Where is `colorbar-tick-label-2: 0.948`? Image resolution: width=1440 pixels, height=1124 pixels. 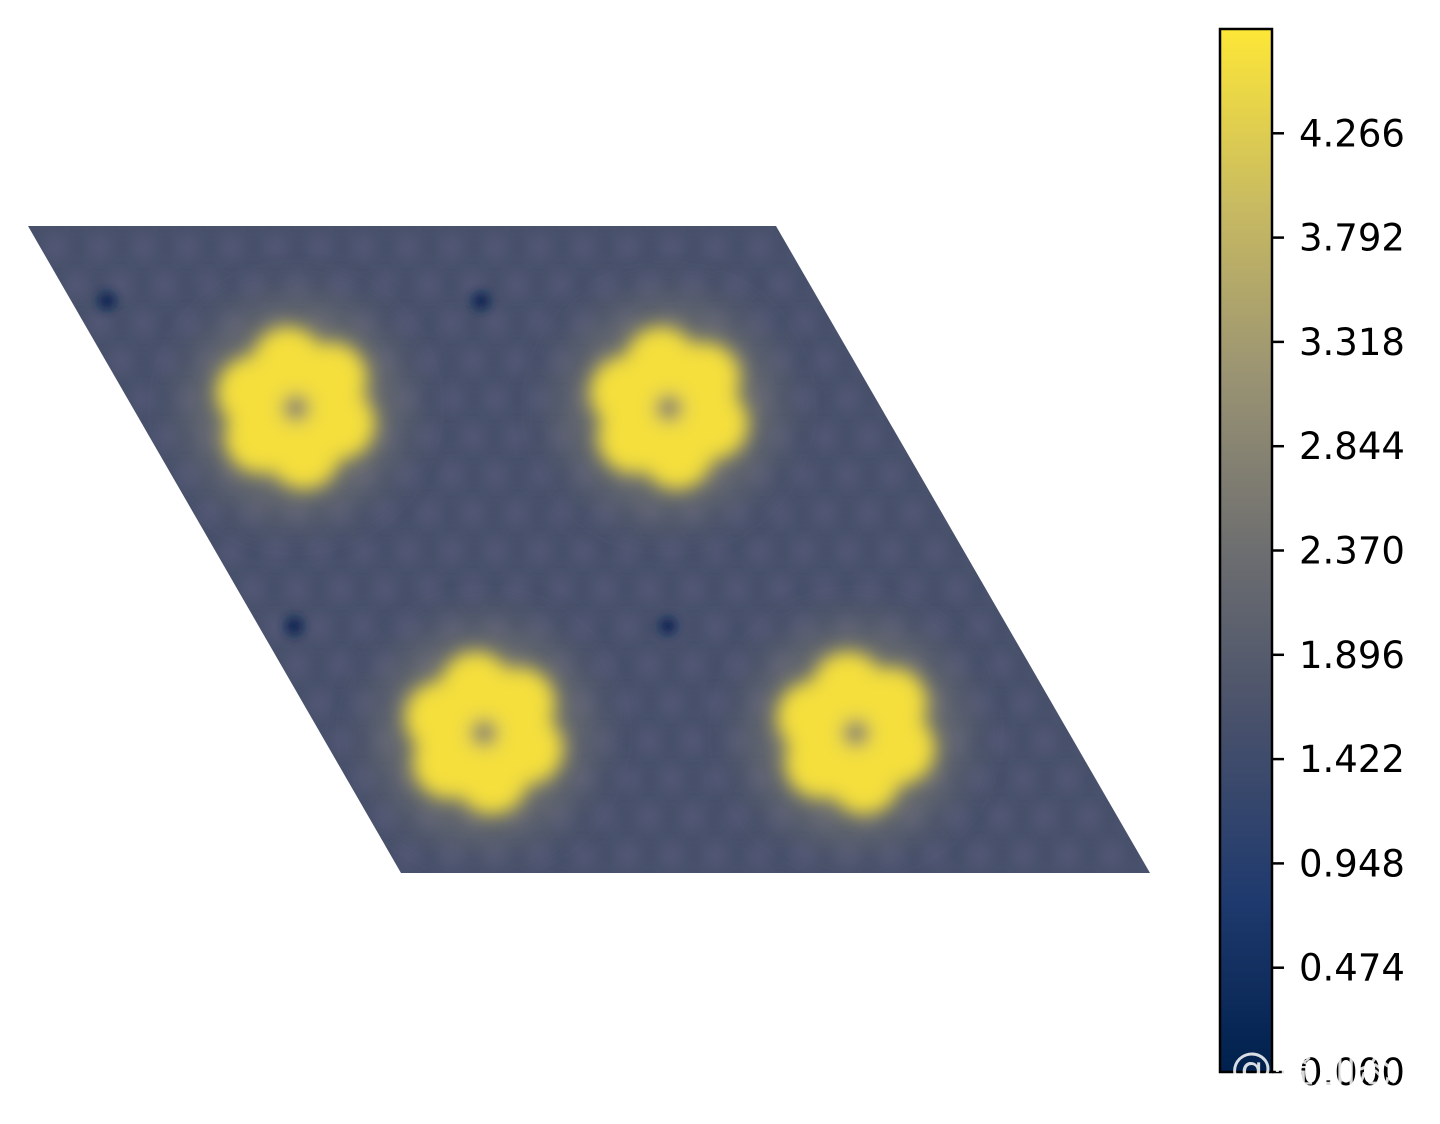
colorbar-tick-label-2: 0.948 is located at coordinates (1352, 863).